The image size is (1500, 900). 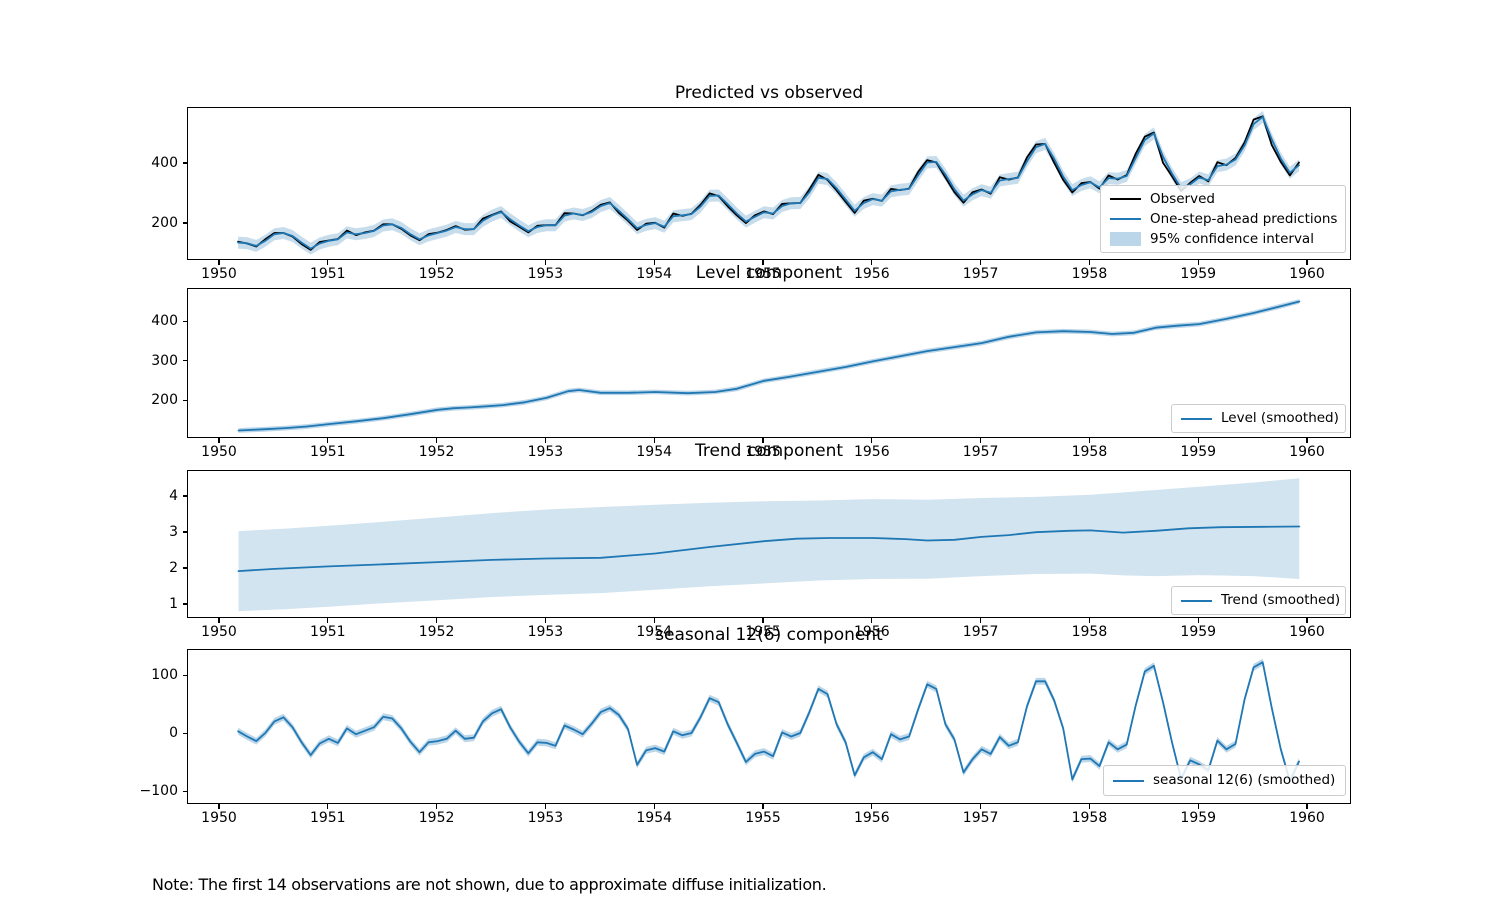 I want to click on seasonal-band, so click(x=769, y=721).